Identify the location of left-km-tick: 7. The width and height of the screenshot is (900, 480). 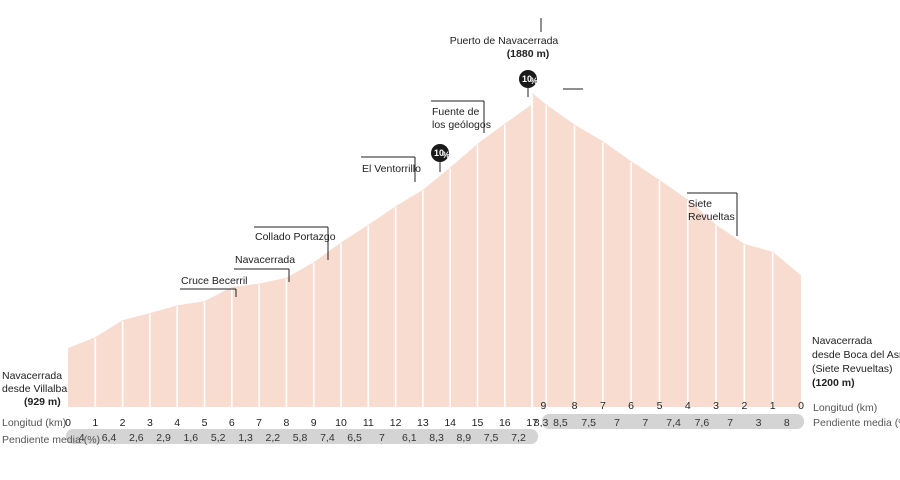
(259, 423).